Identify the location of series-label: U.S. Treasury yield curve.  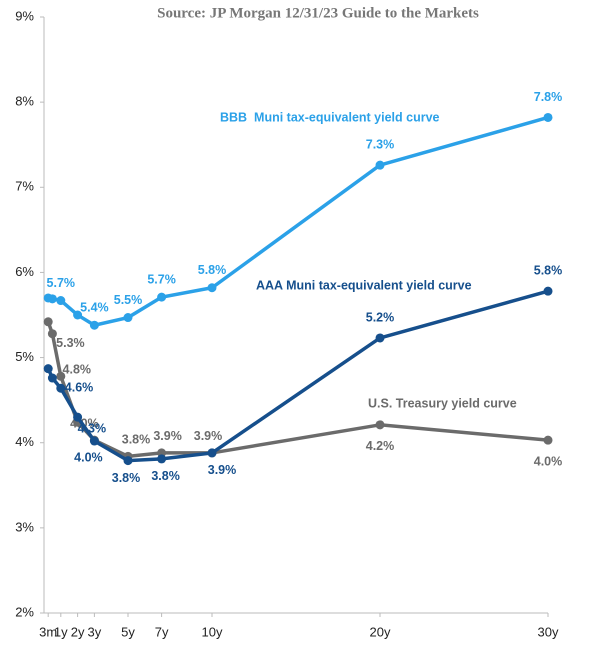
(442, 403).